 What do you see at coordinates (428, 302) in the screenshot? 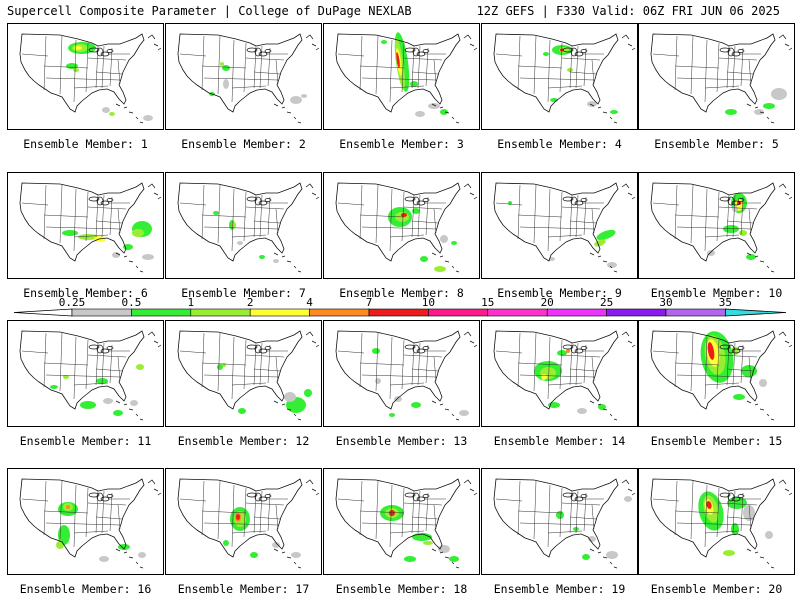
I see `colorbar-tick-label: 10` at bounding box center [428, 302].